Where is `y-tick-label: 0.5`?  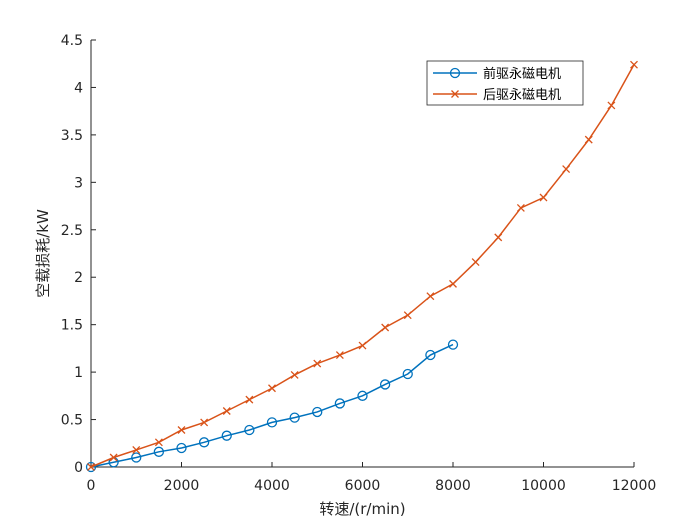 y-tick-label: 0.5 is located at coordinates (72, 421).